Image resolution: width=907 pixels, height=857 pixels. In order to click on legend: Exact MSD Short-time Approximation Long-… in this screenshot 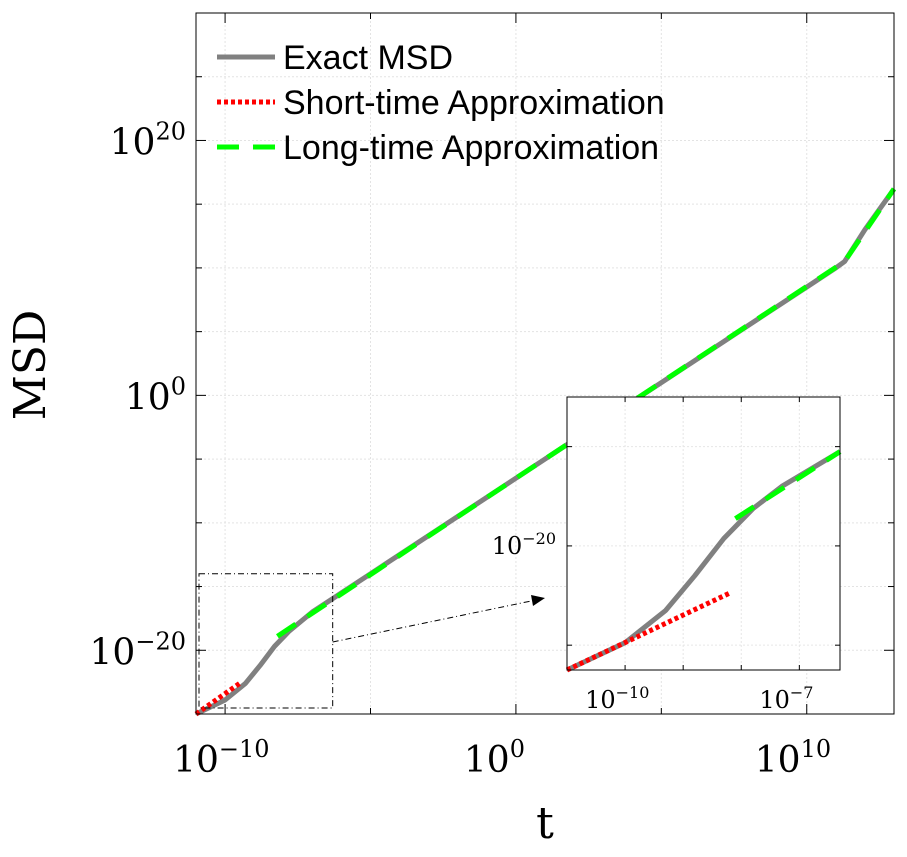, I will do `click(441, 103)`.